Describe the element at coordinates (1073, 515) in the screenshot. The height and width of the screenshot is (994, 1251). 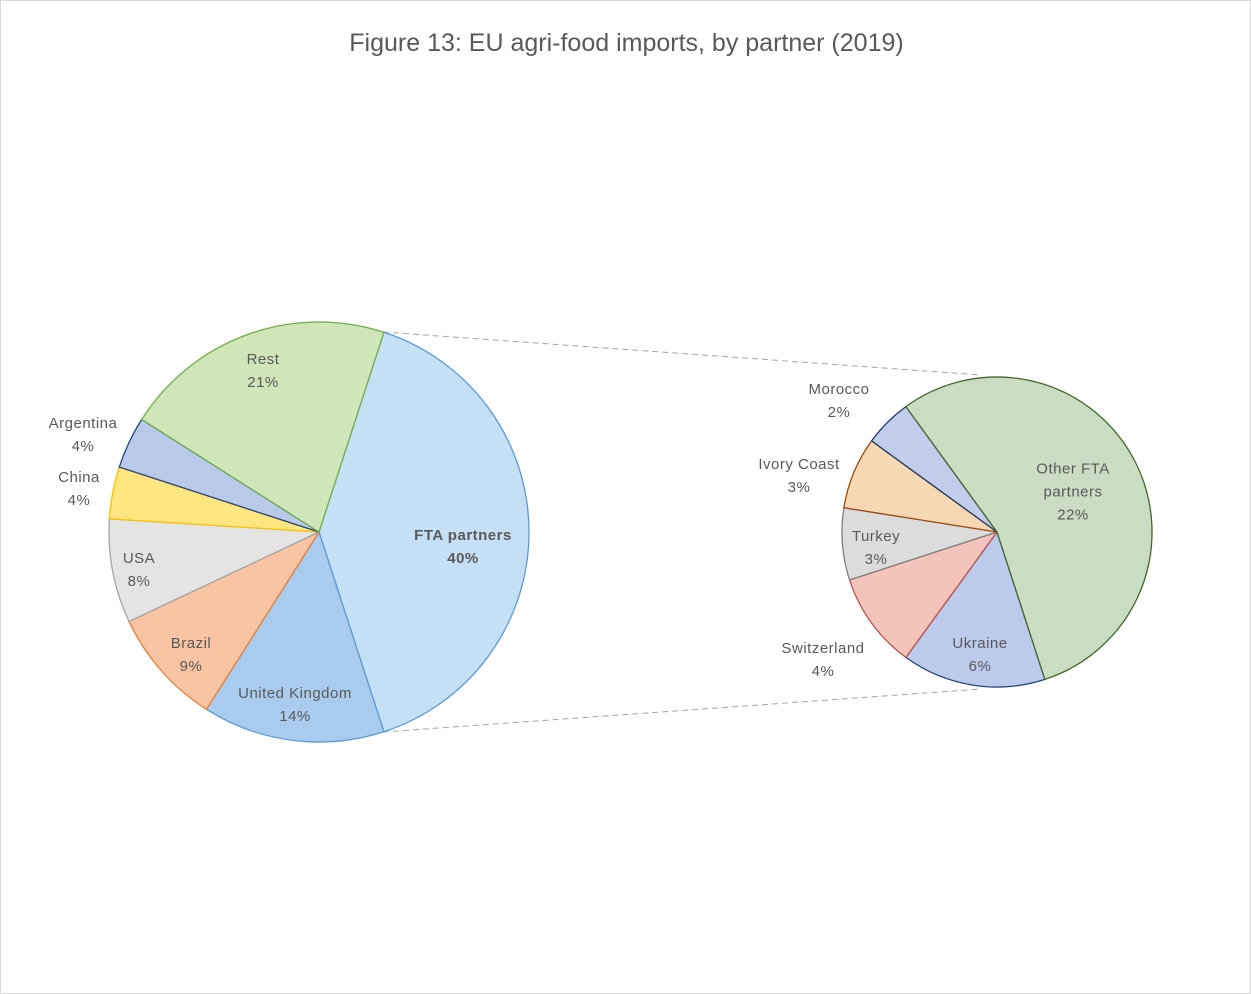
I see `value-label: 22%` at that location.